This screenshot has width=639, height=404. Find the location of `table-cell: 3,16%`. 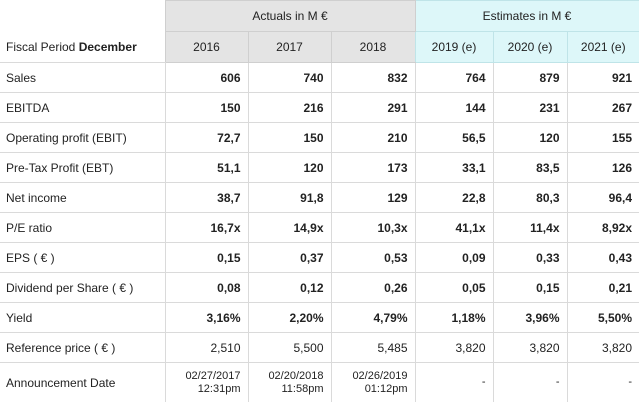

table-cell: 3,16% is located at coordinates (206, 317).